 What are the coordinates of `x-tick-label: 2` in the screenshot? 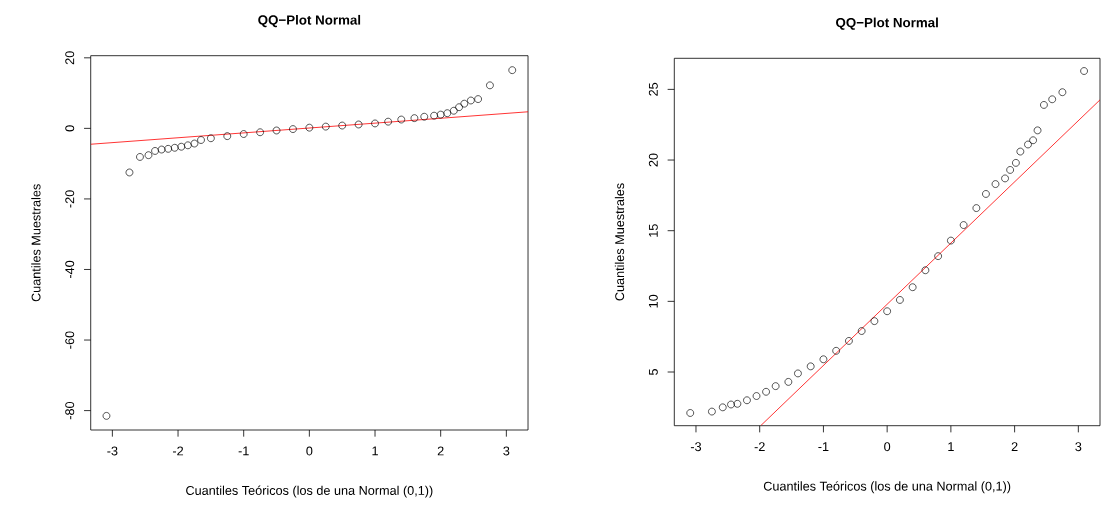 It's located at (440, 451).